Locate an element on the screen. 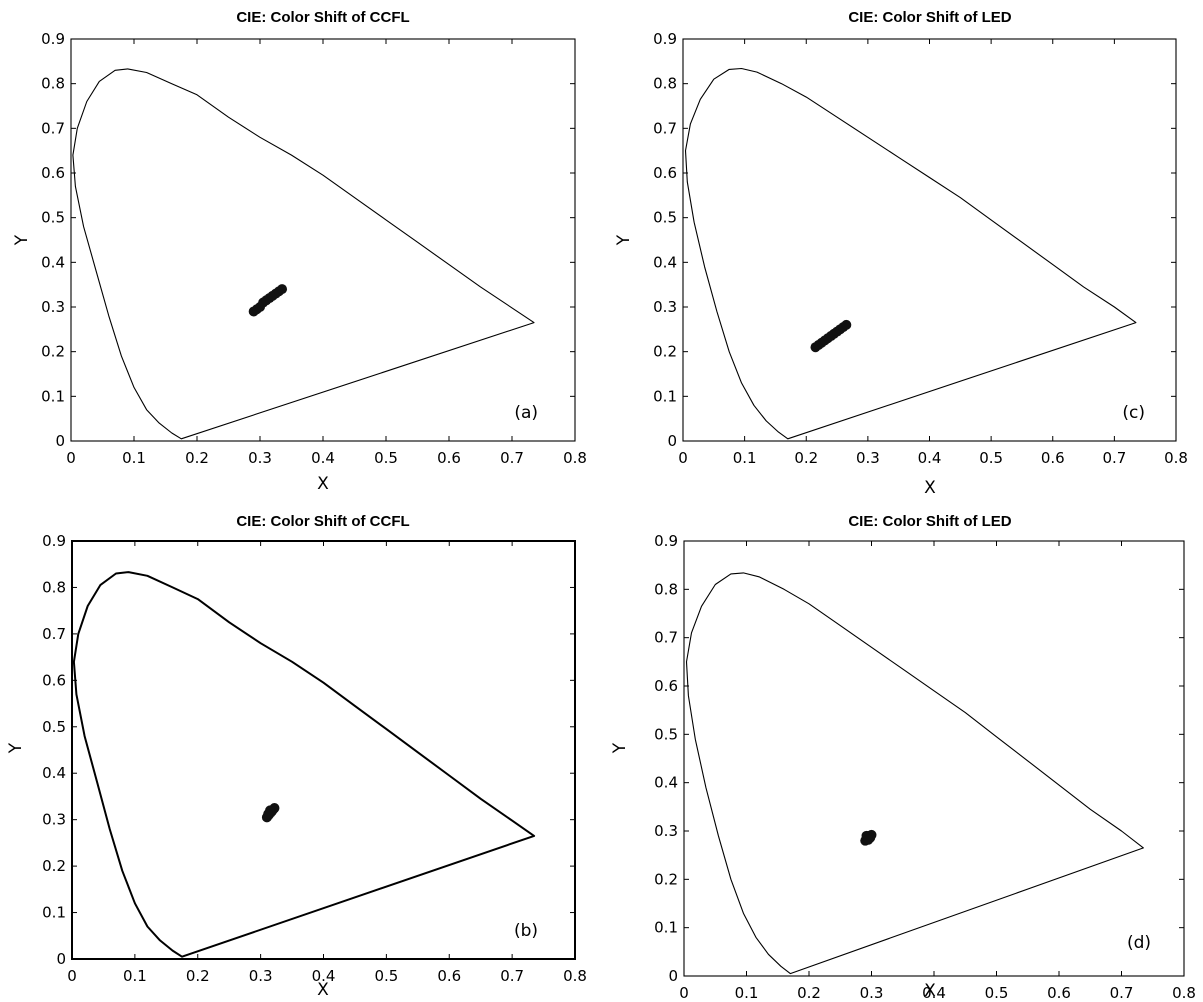  panel-label: (b) is located at coordinates (526, 931).